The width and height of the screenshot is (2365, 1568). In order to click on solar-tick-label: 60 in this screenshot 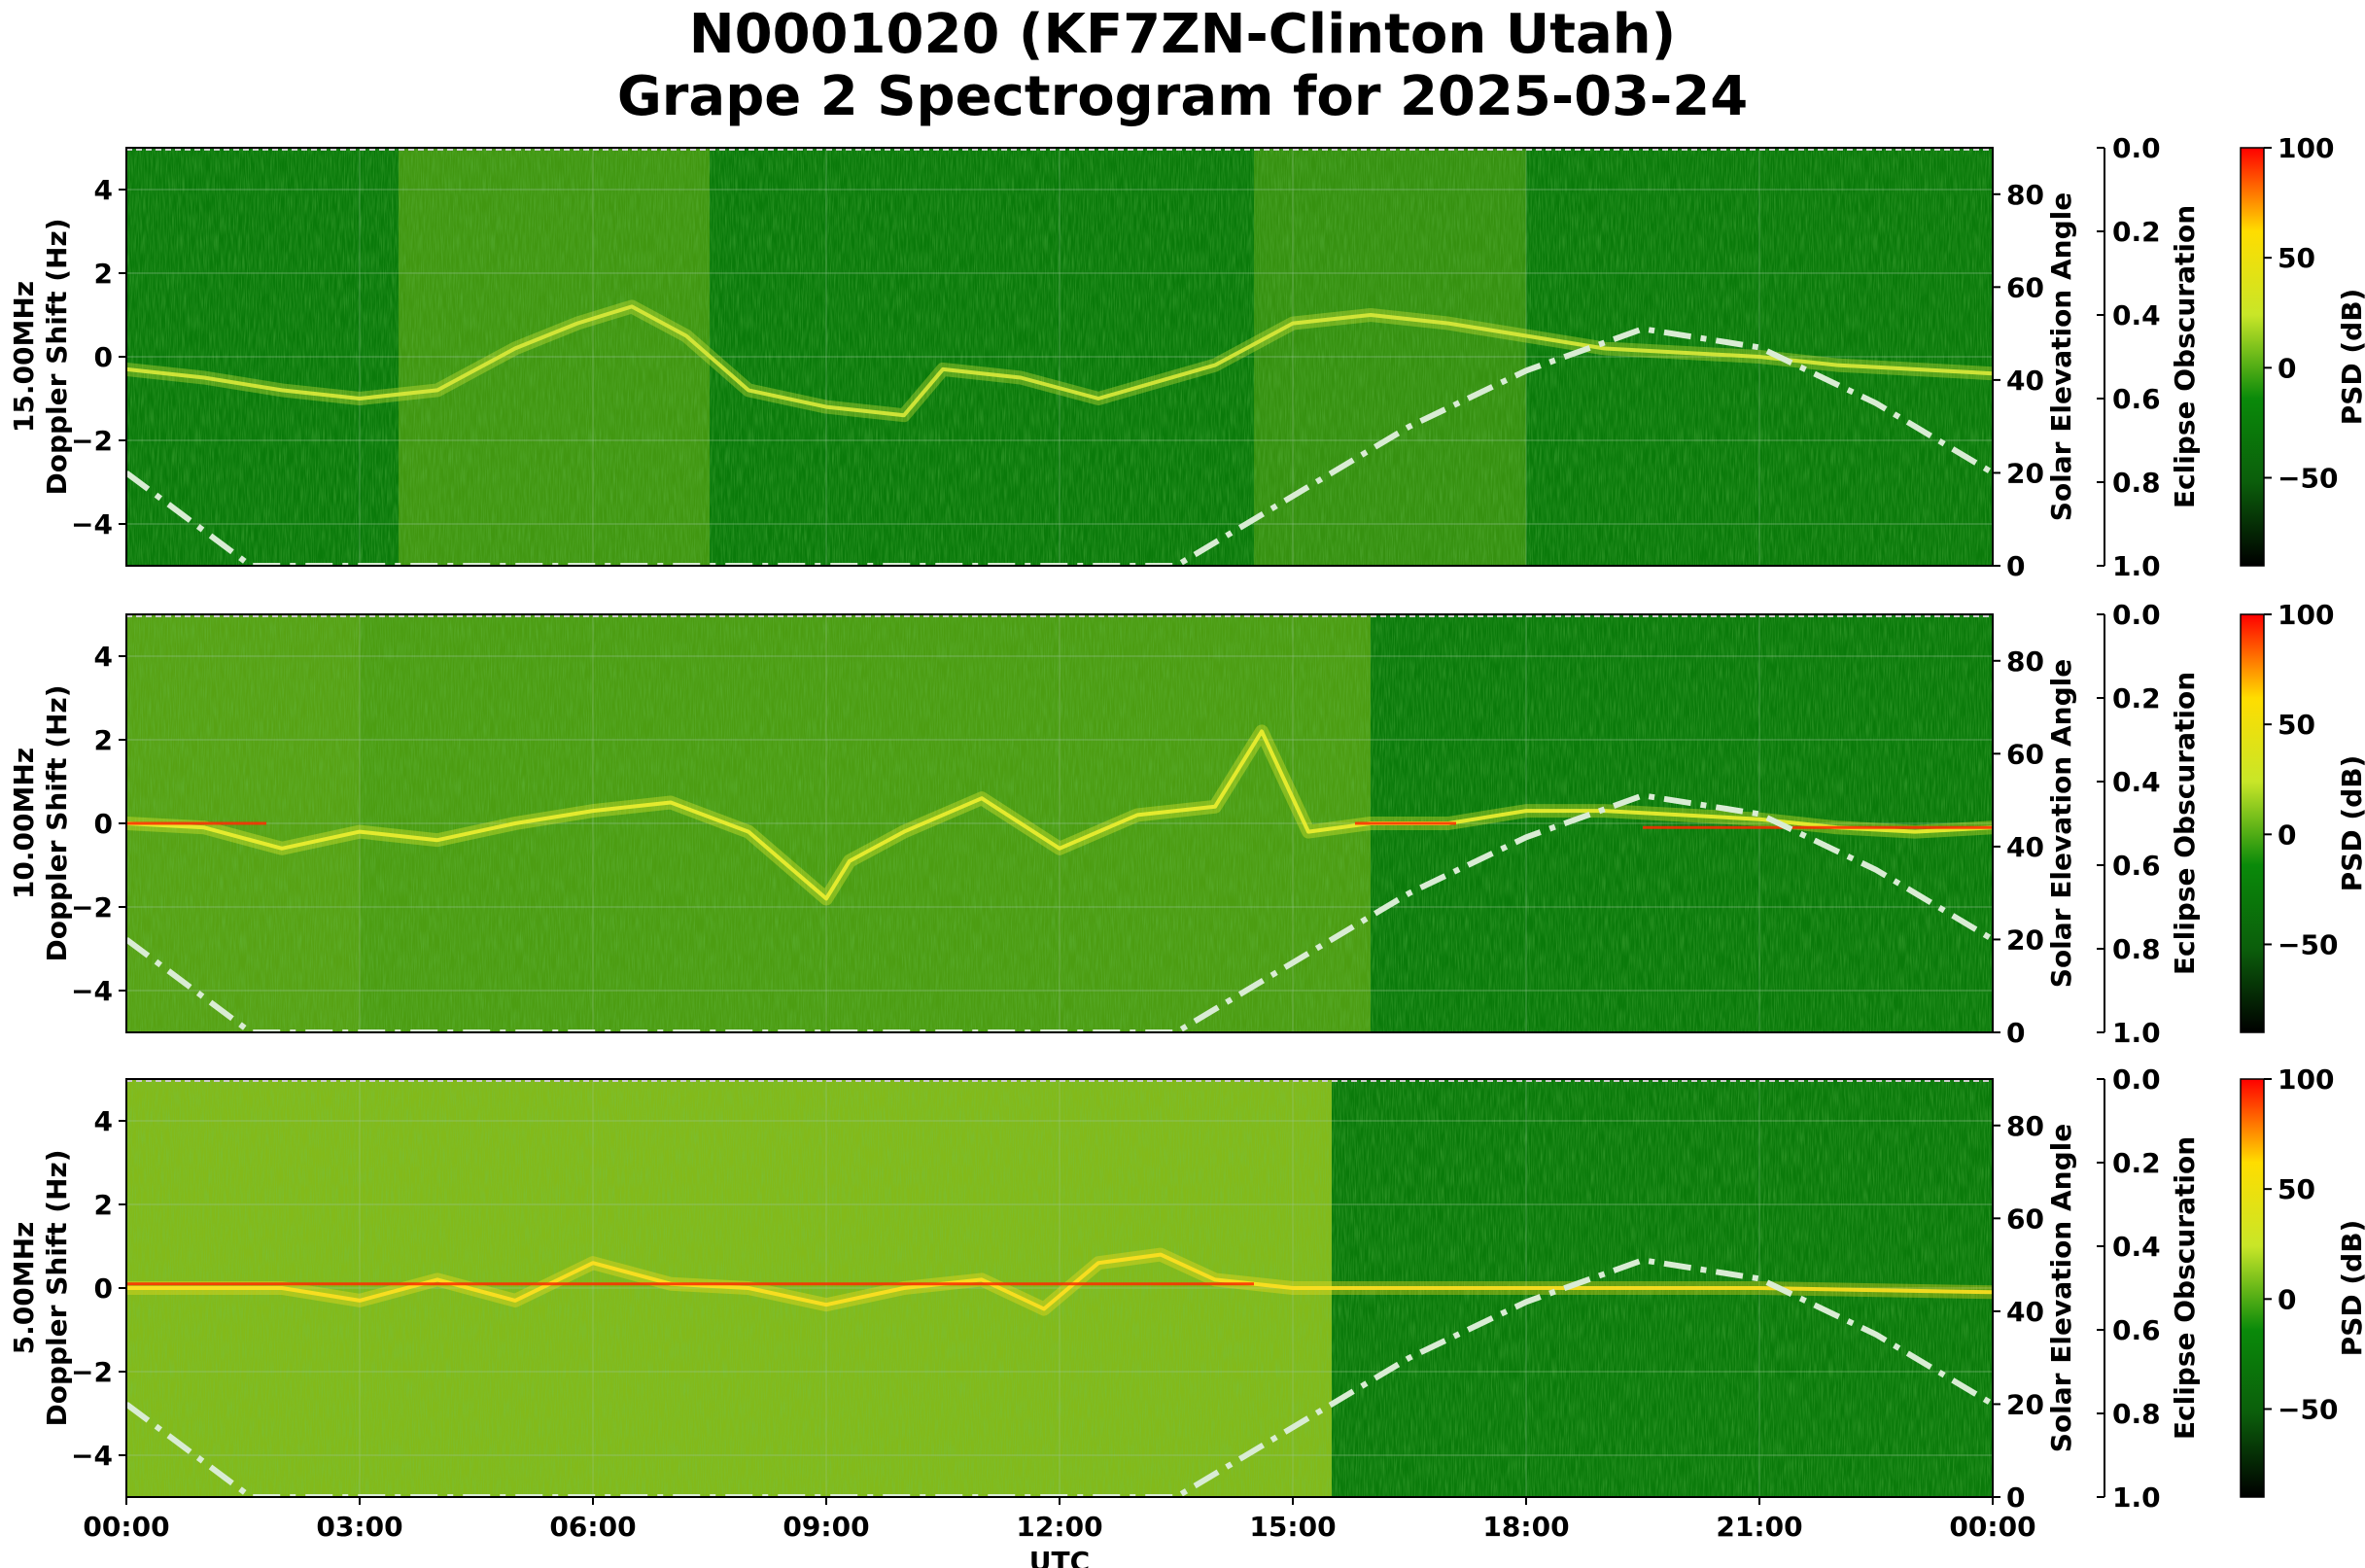, I will do `click(2025, 754)`.